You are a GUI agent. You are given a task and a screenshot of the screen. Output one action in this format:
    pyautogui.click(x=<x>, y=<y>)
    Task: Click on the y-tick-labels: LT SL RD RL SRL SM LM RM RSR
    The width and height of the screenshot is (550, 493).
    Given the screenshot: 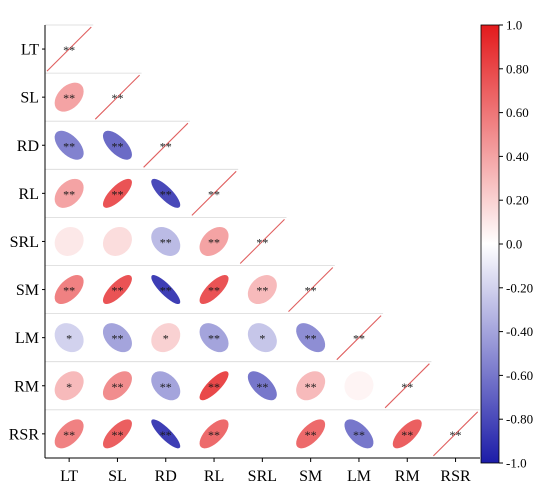 What is the action you would take?
    pyautogui.click(x=27, y=242)
    